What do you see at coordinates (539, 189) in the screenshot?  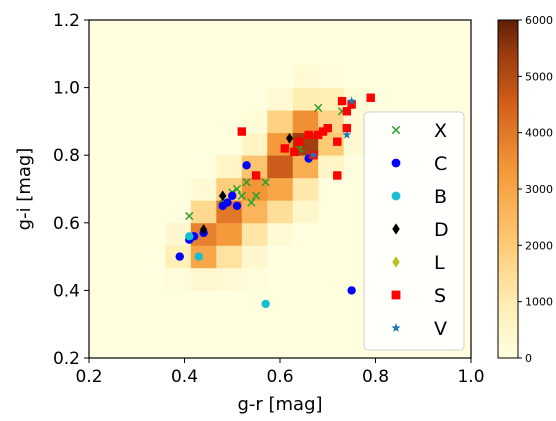 I see `colorbar-tick-label: 3000` at bounding box center [539, 189].